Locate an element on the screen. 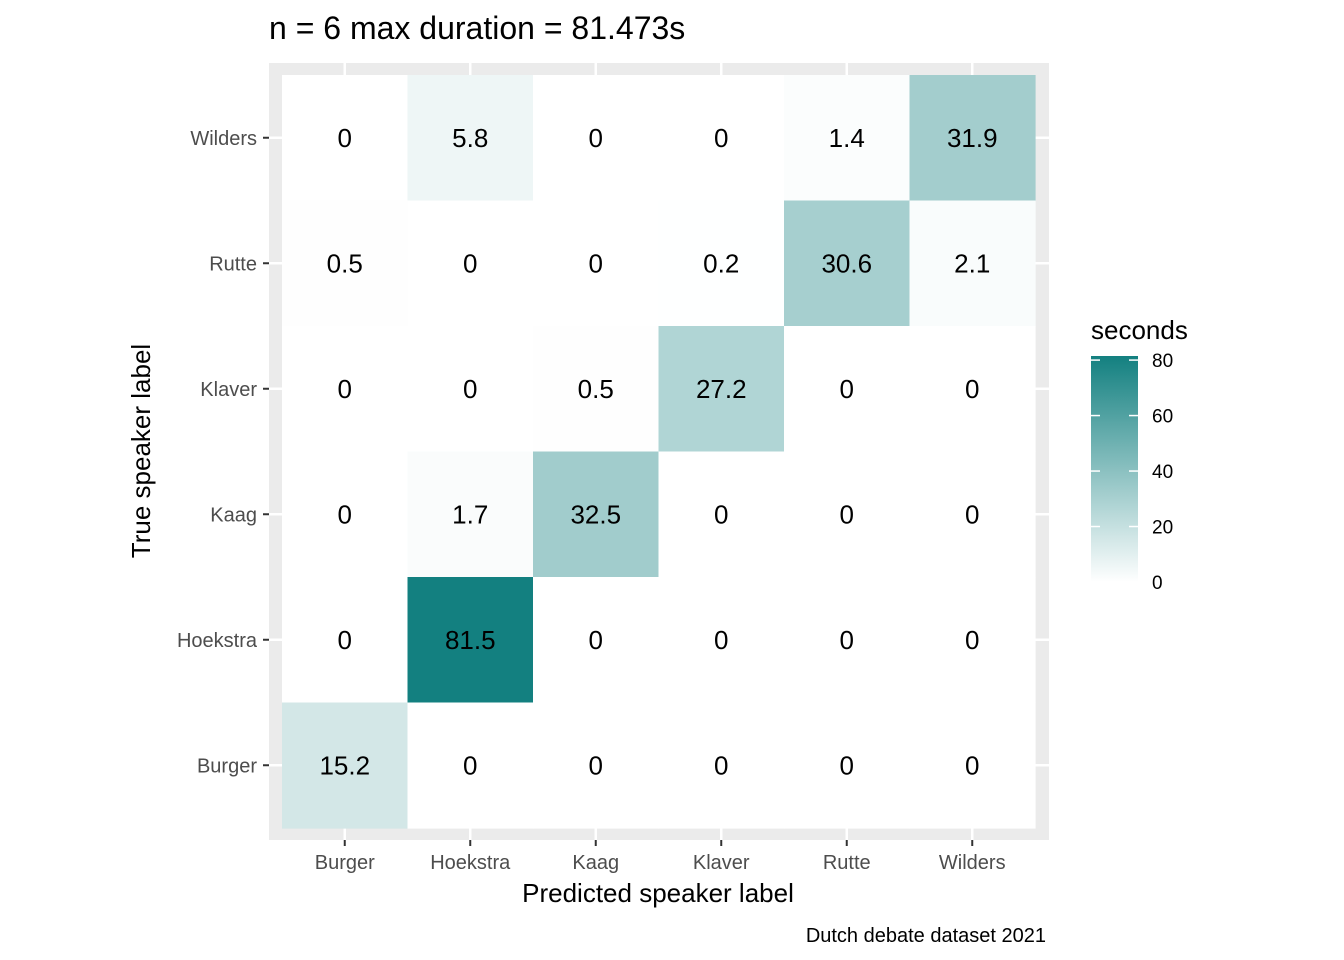 The image size is (1344, 960). cell-value-label: 1.7 is located at coordinates (470, 514).